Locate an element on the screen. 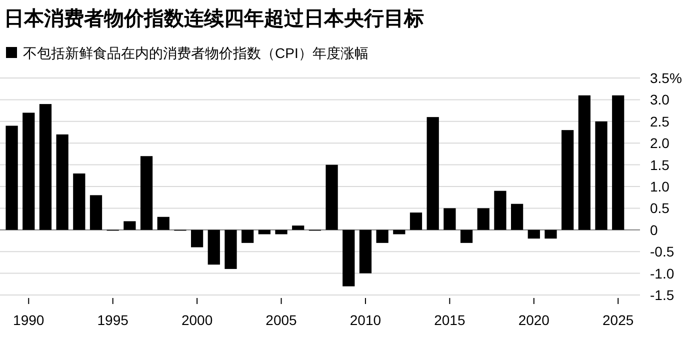  y-tick-label: 2.0 is located at coordinates (660, 143).